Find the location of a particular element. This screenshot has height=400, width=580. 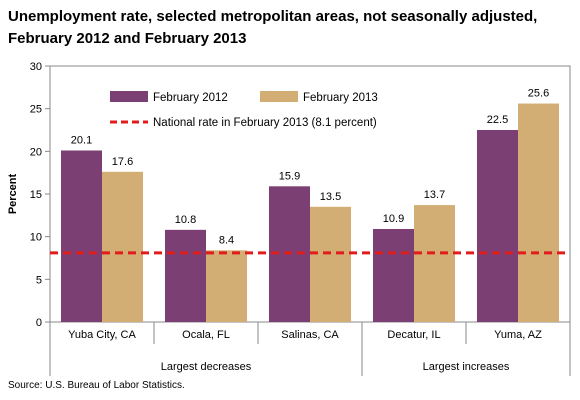

y-tick-label: 15 is located at coordinates (36, 195).